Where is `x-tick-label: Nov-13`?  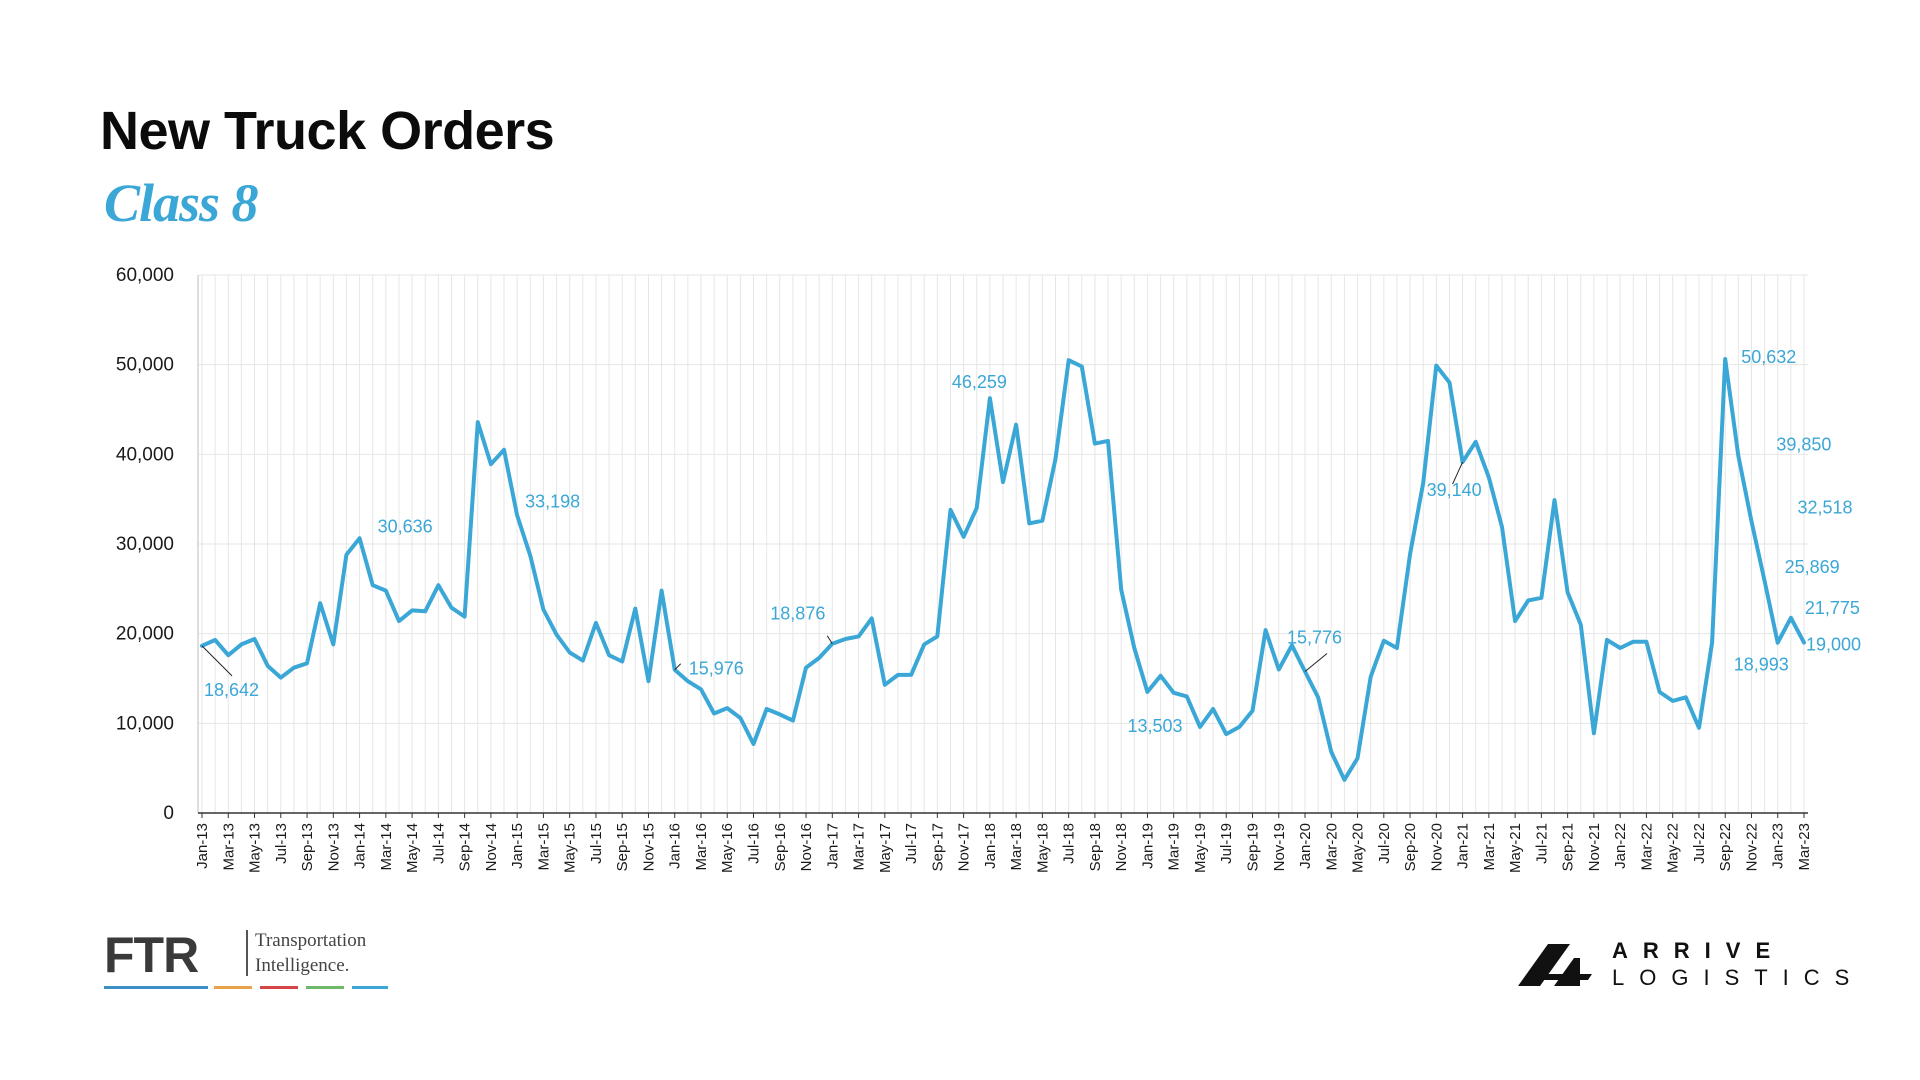 x-tick-label: Nov-13 is located at coordinates (333, 847).